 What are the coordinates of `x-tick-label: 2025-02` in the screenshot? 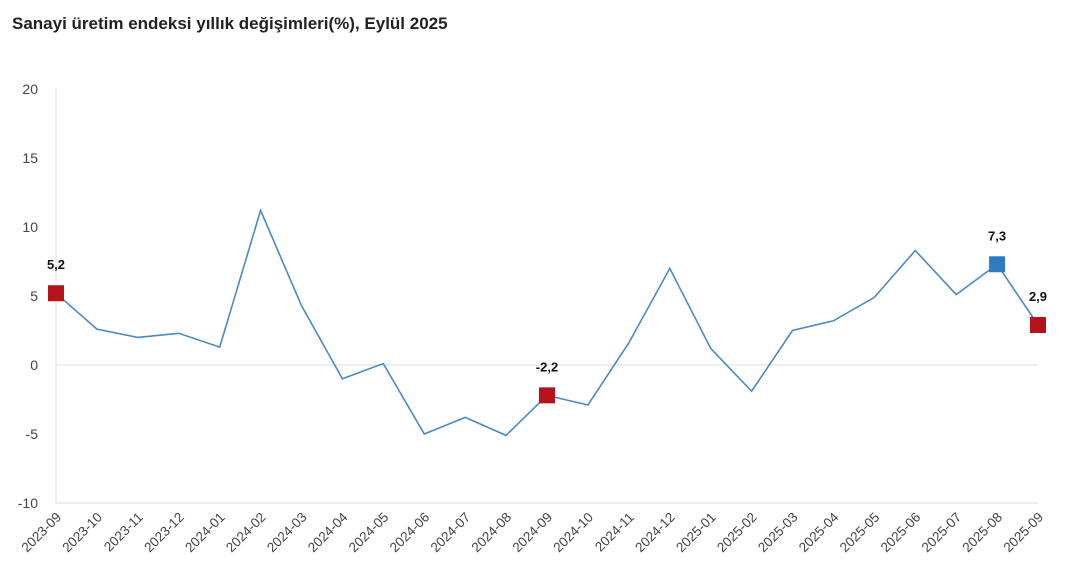 It's located at (737, 533).